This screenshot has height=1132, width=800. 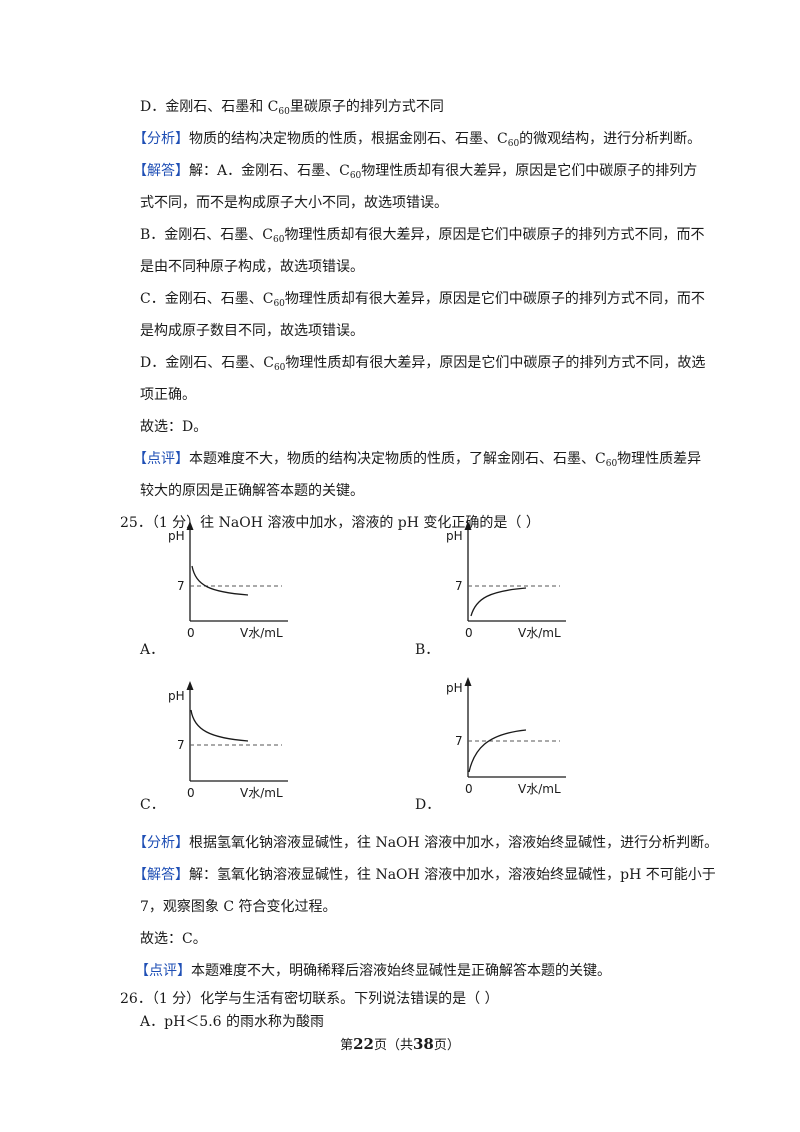 What do you see at coordinates (294, 203) in the screenshot?
I see `q24-answer-a-cont: 式不同，而不是构成原子大小不同，故选项错误。` at bounding box center [294, 203].